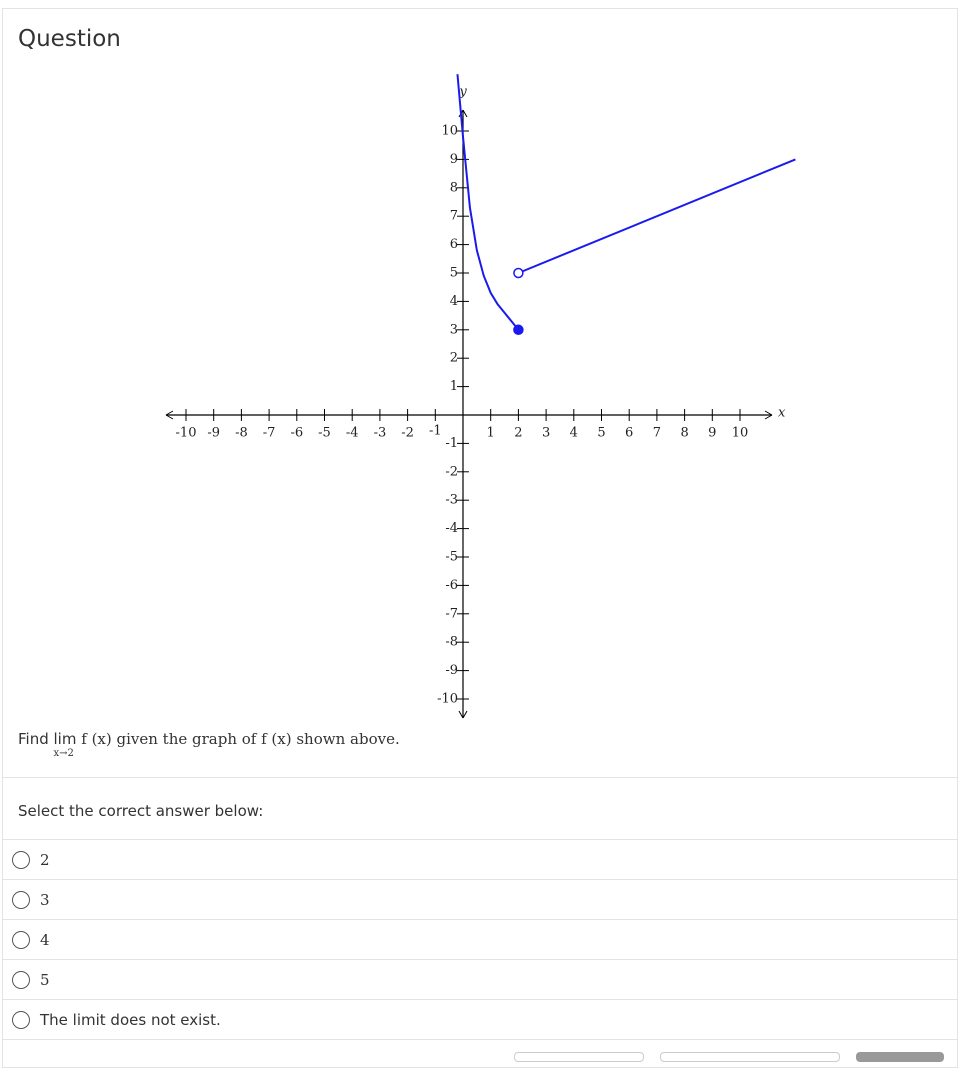 This screenshot has width=960, height=1068. Describe the element at coordinates (451, 443) in the screenshot. I see `y-tick-label: -1` at that location.